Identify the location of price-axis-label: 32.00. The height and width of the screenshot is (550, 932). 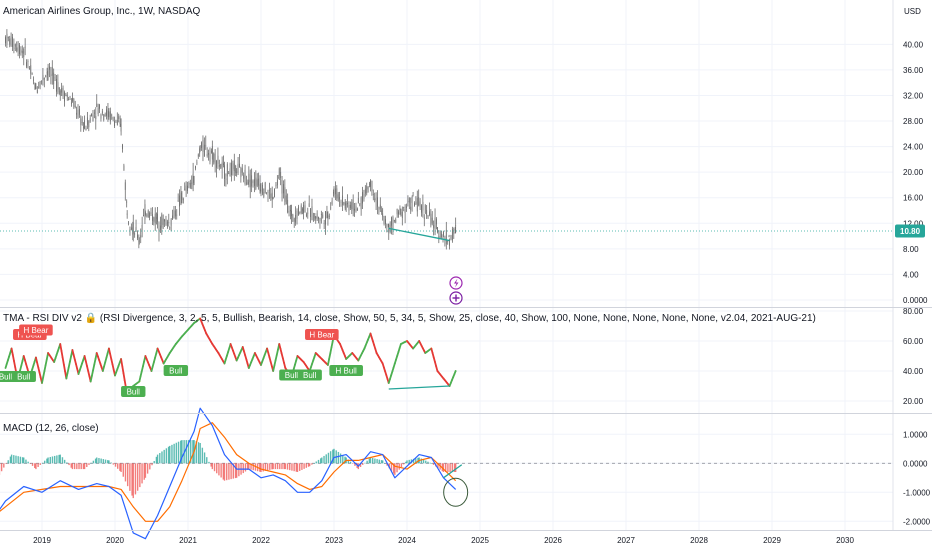
(913, 95).